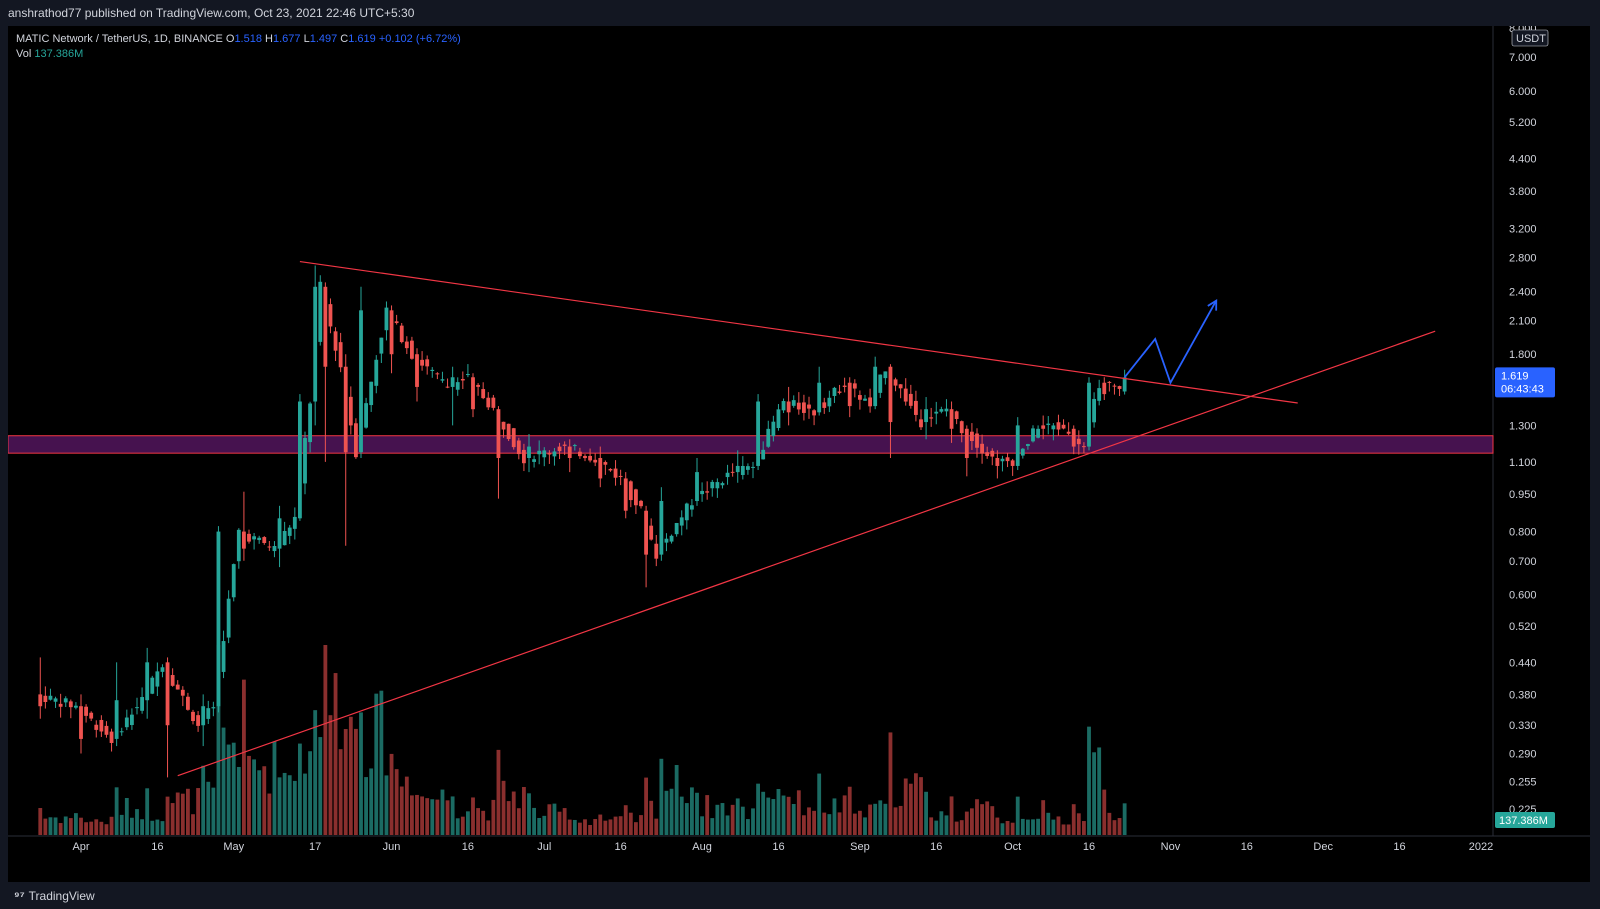 This screenshot has height=909, width=1600. What do you see at coordinates (315, 847) in the screenshot?
I see `time-tick-label: 17` at bounding box center [315, 847].